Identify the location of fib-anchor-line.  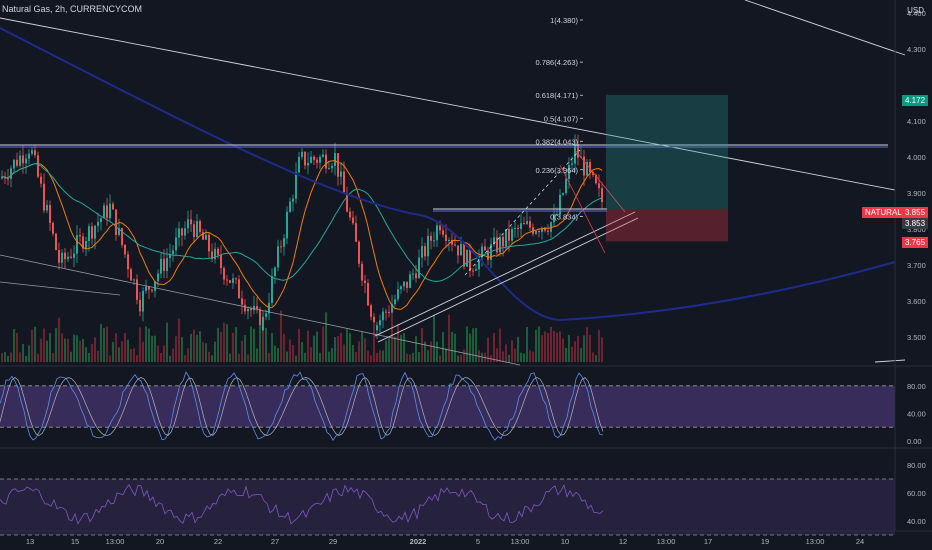
(522, 212).